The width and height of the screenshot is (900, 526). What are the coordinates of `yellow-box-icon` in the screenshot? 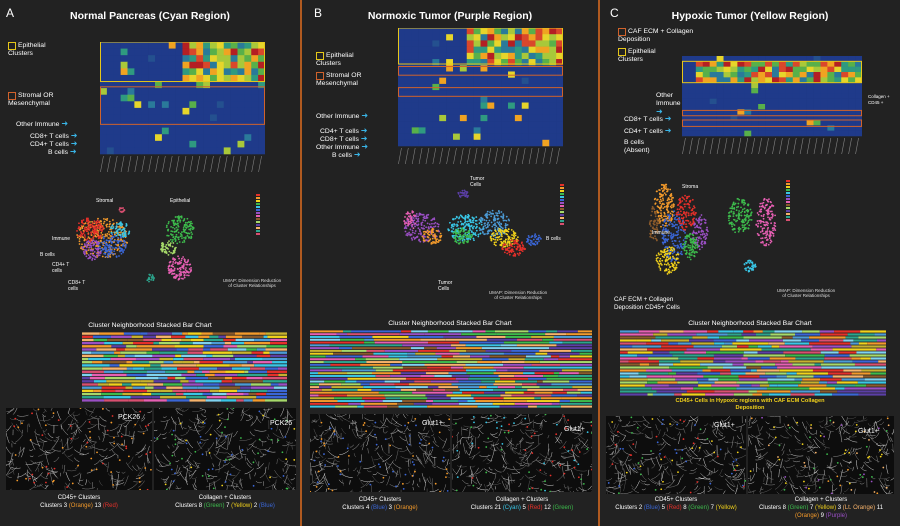 It's located at (12, 46).